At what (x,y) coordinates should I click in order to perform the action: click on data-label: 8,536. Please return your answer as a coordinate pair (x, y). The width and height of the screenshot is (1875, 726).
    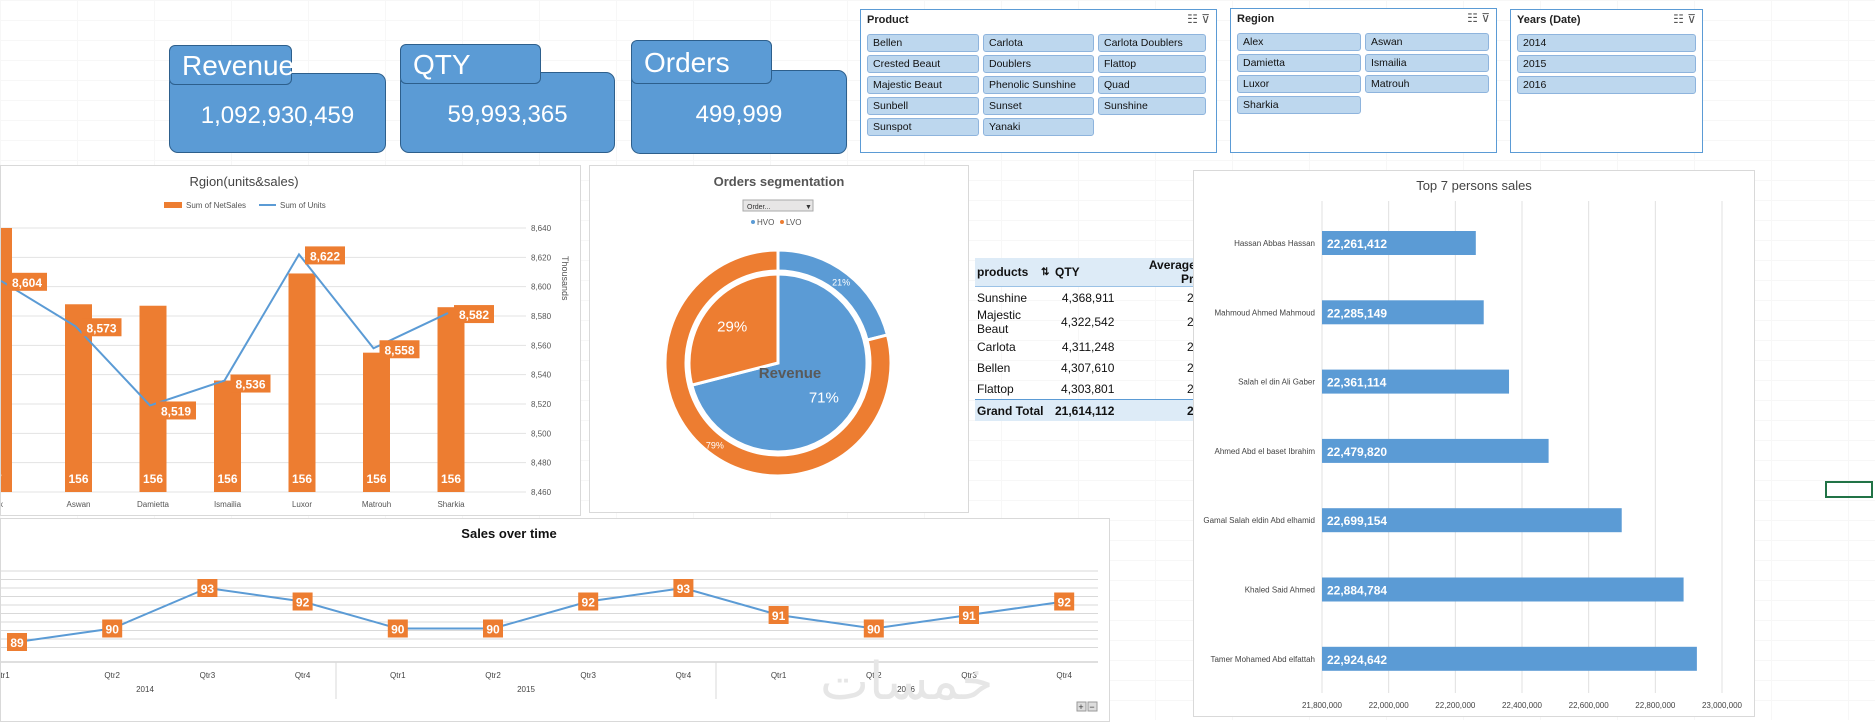
    Looking at the image, I should click on (250, 385).